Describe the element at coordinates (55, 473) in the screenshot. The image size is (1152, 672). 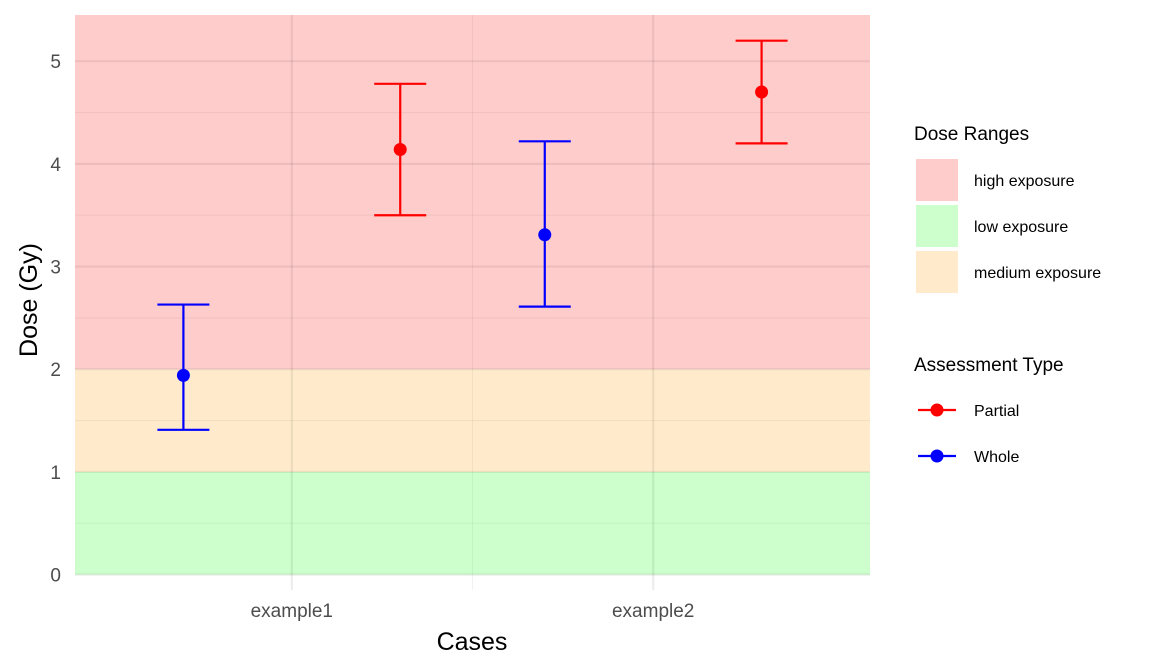
I see `y-tick-label: 1` at that location.